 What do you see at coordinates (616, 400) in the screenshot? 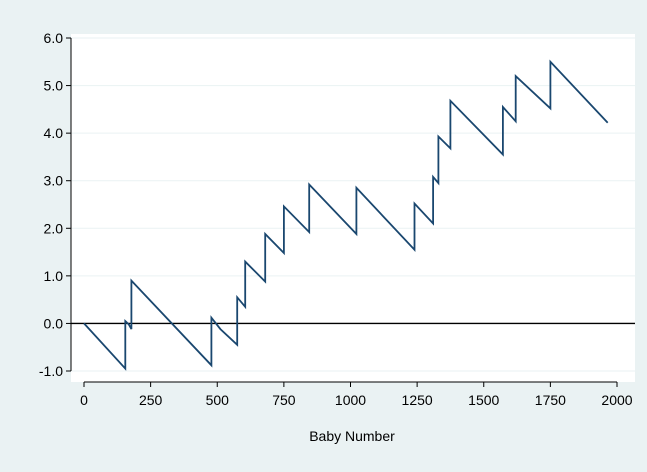
I see `x-tick-label-8: 2000` at bounding box center [616, 400].